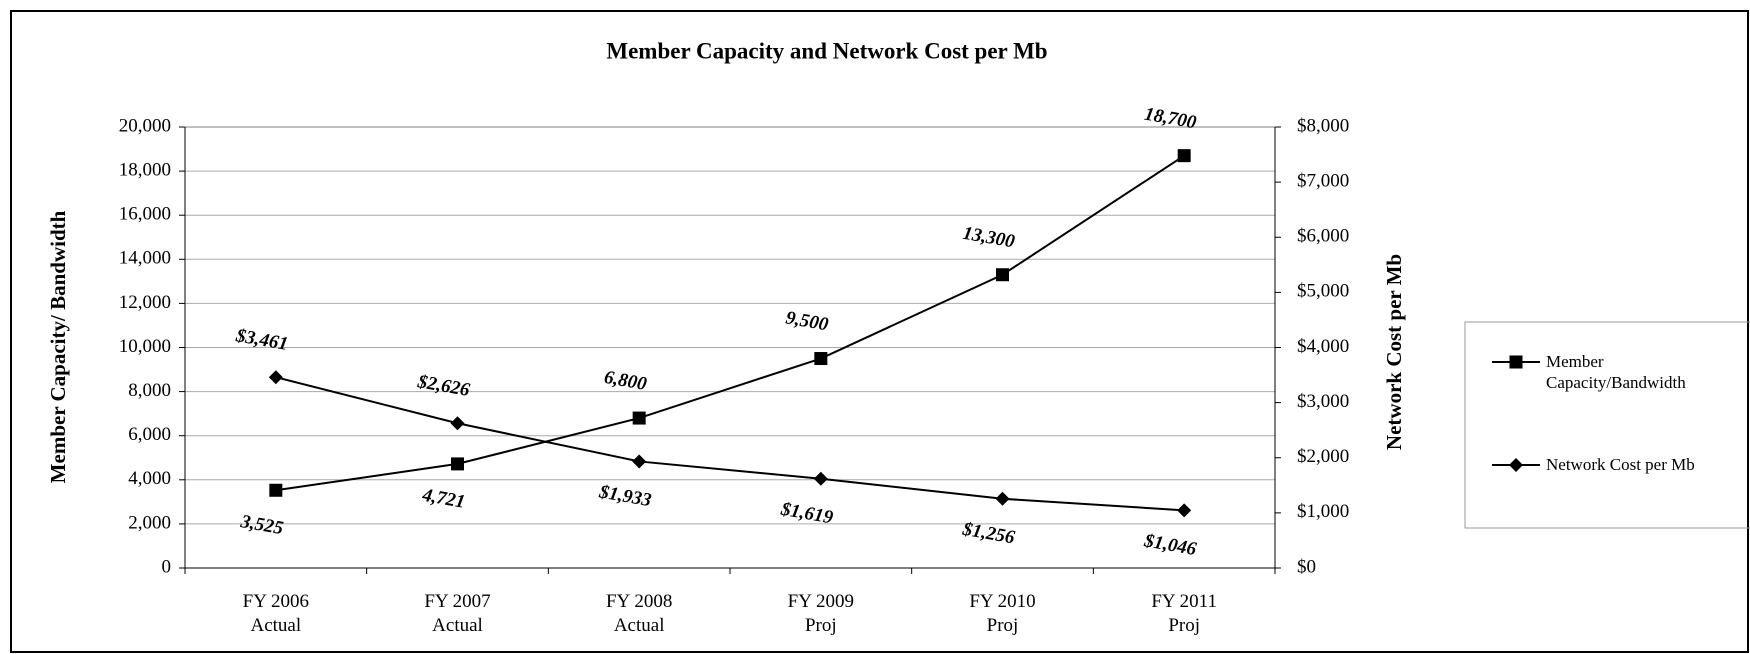 This screenshot has height=654, width=1750. Describe the element at coordinates (149, 522) in the screenshot. I see `y-tick-label: 2,000` at that location.